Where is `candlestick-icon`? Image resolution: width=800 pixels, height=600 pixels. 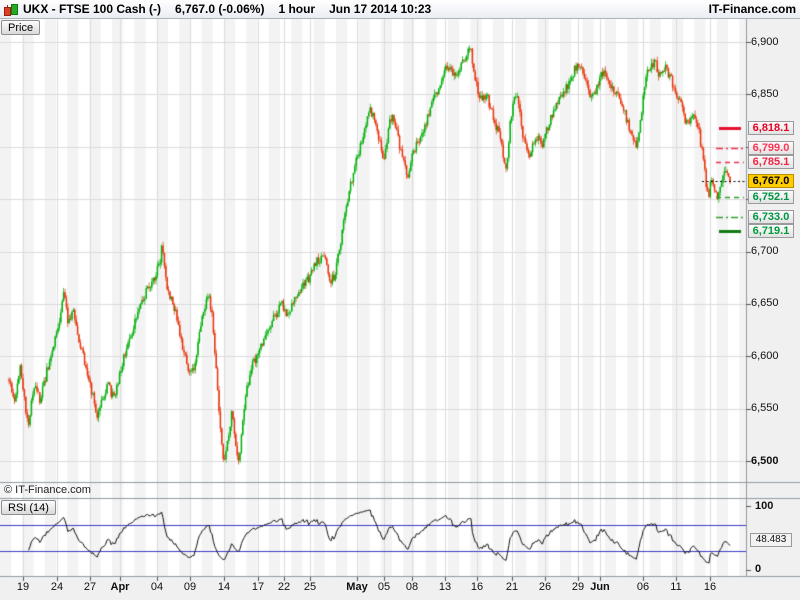
candlestick-icon is located at coordinates (11, 9).